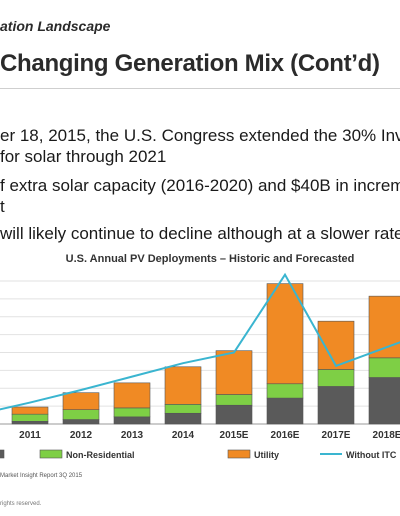 The height and width of the screenshot is (516, 400). Describe the element at coordinates (285, 411) in the screenshot. I see `bar-residential-2016e` at that location.